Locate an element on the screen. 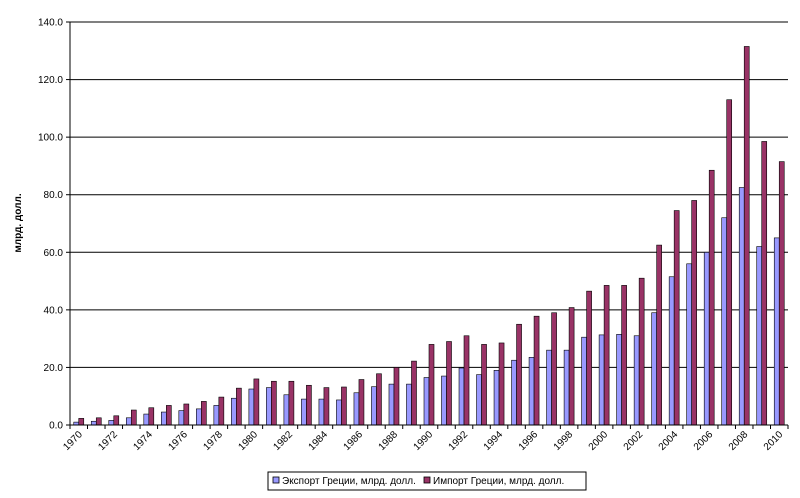  bar-import-2007 is located at coordinates (729, 262).